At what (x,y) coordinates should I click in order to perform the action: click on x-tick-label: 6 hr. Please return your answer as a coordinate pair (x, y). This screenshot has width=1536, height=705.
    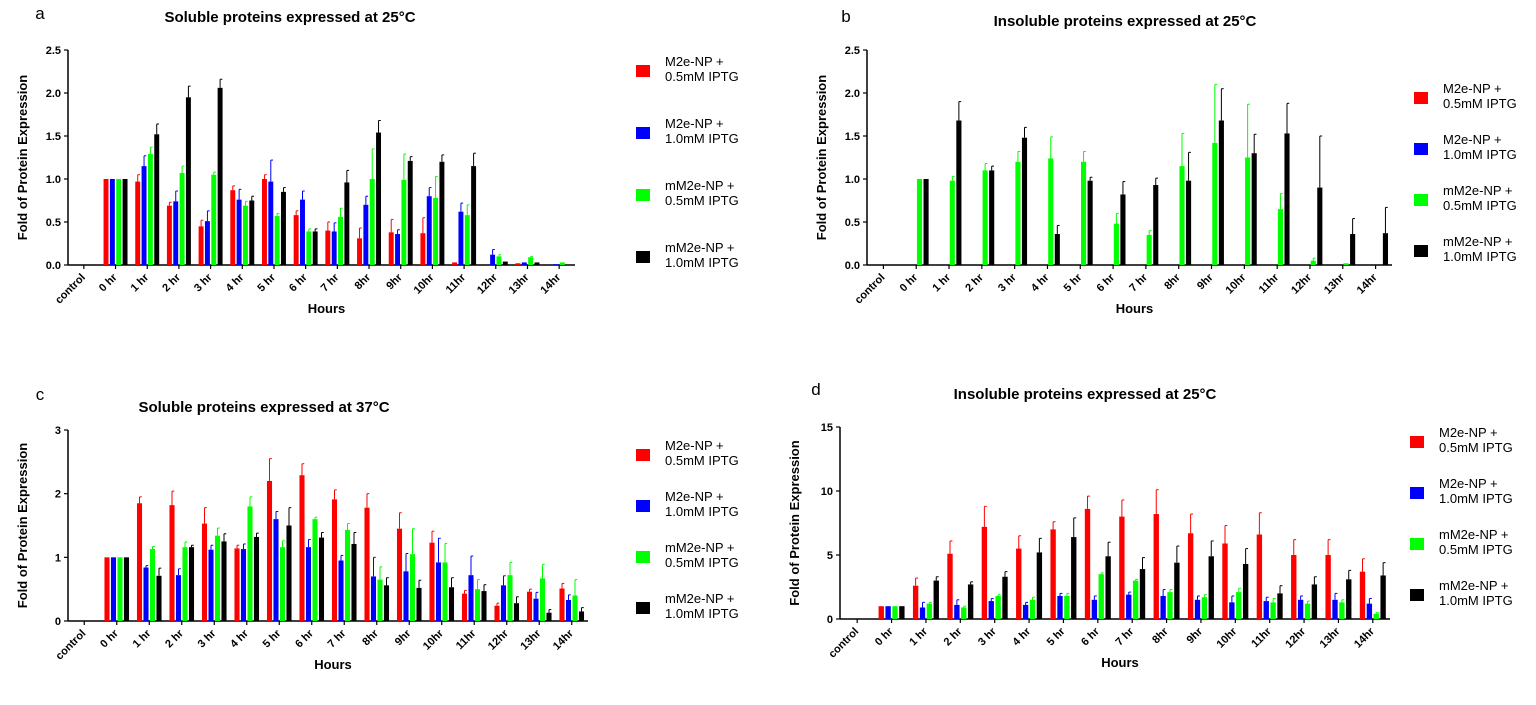
    Looking at the image, I should click on (1105, 282).